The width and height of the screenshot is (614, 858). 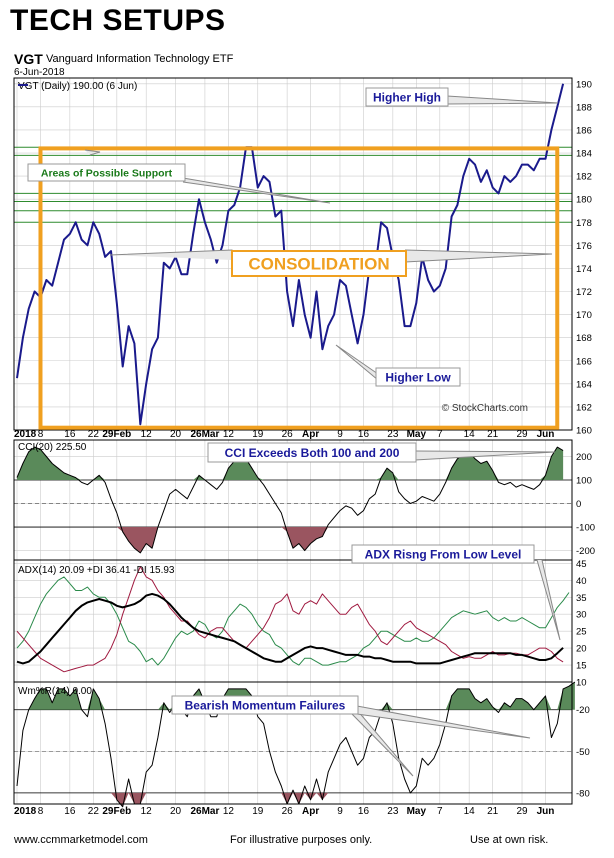 I want to click on willr-overbought-fill, so click(x=301, y=696).